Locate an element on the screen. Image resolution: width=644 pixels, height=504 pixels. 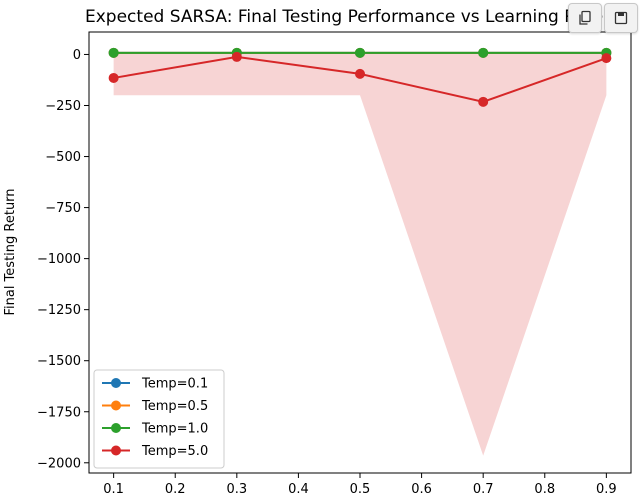
x-axis: 0.1 0.2 0.3 0.4 0.5 0.6 0.7 0.8 0.9 is located at coordinates (360, 485).